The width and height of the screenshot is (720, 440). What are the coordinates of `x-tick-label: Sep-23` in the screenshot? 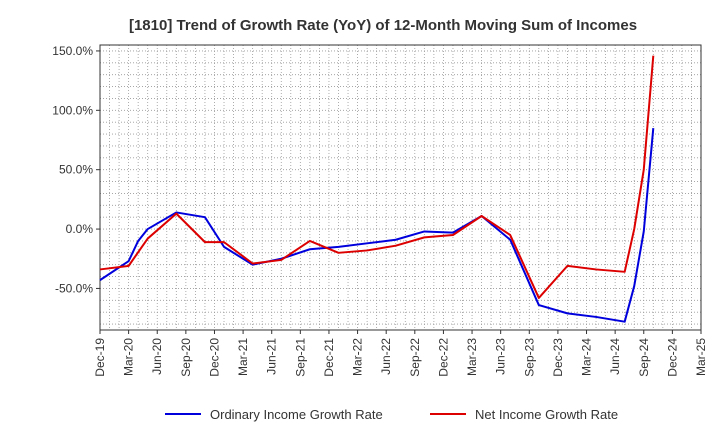 It's located at (529, 357).